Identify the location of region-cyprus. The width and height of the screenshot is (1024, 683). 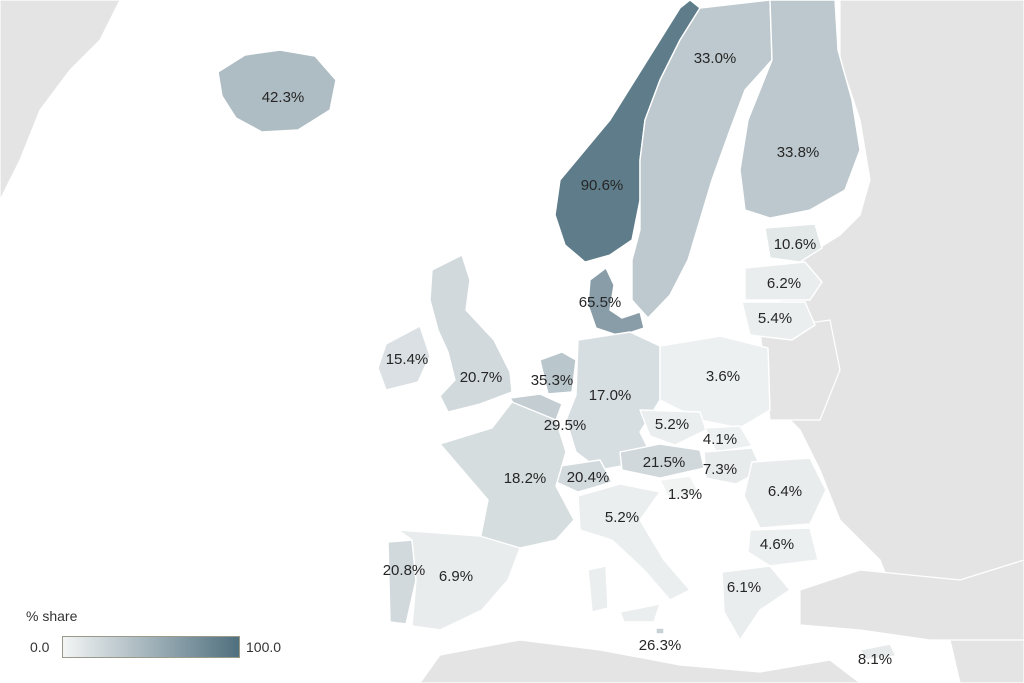
(878, 652).